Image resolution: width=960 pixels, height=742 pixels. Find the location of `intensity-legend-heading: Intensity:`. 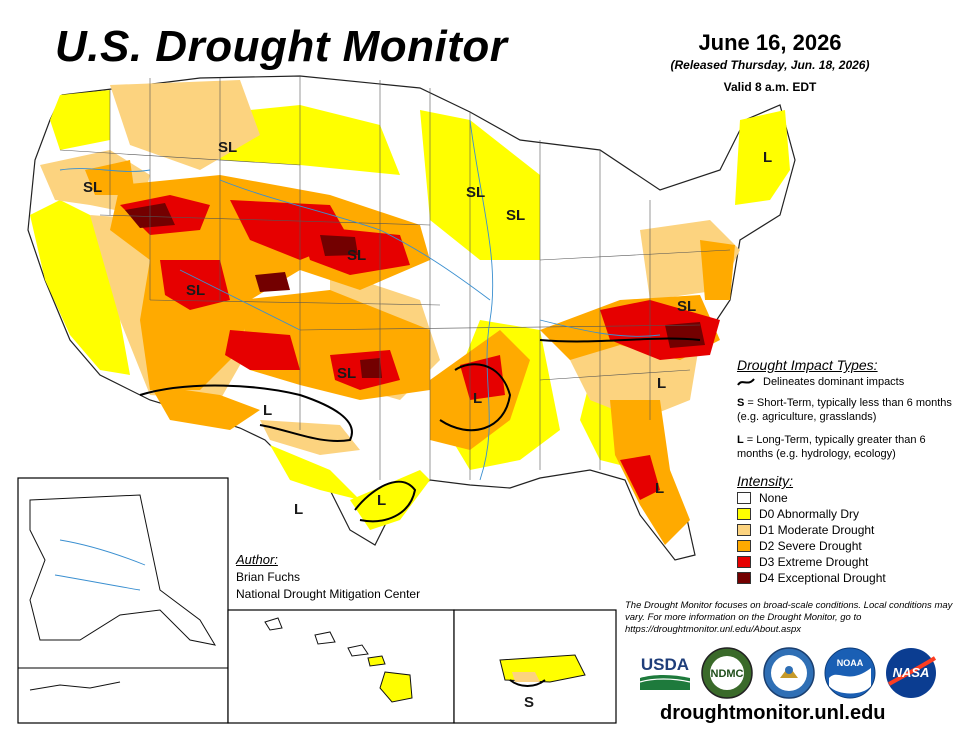

intensity-legend-heading: Intensity: is located at coordinates (765, 481).